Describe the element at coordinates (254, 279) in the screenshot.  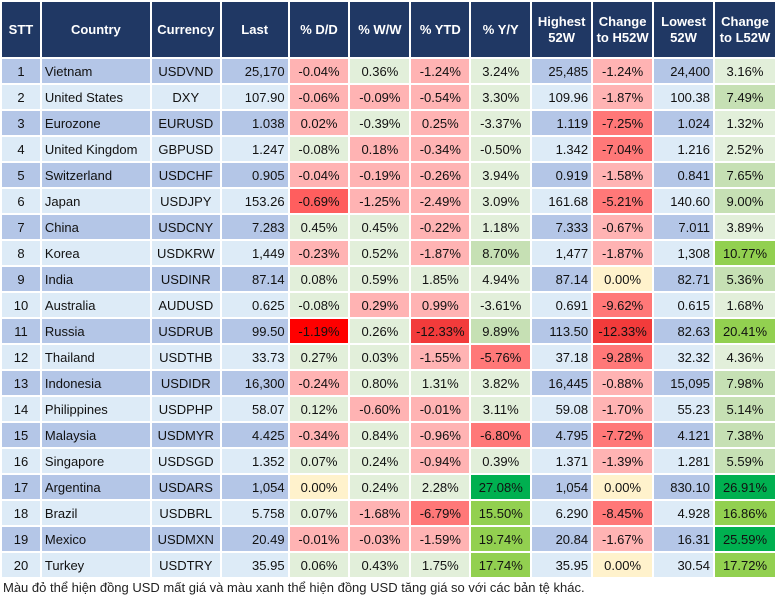
I see `cell-last: 87.14` at that location.